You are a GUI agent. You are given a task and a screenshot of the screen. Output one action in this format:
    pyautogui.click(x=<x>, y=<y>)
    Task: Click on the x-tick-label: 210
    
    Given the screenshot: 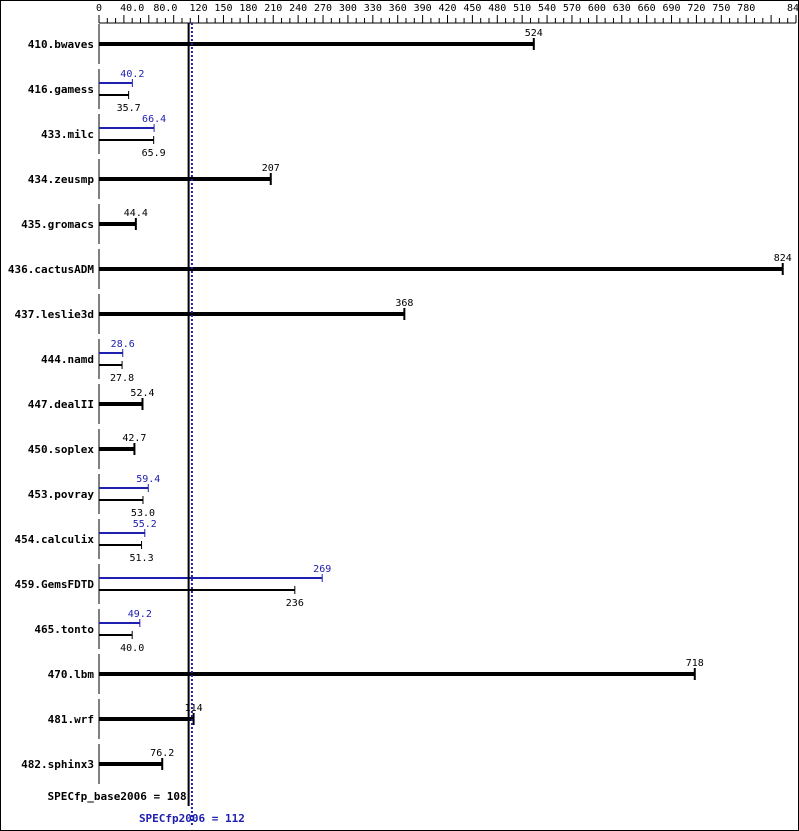 What is the action you would take?
    pyautogui.click(x=273, y=8)
    